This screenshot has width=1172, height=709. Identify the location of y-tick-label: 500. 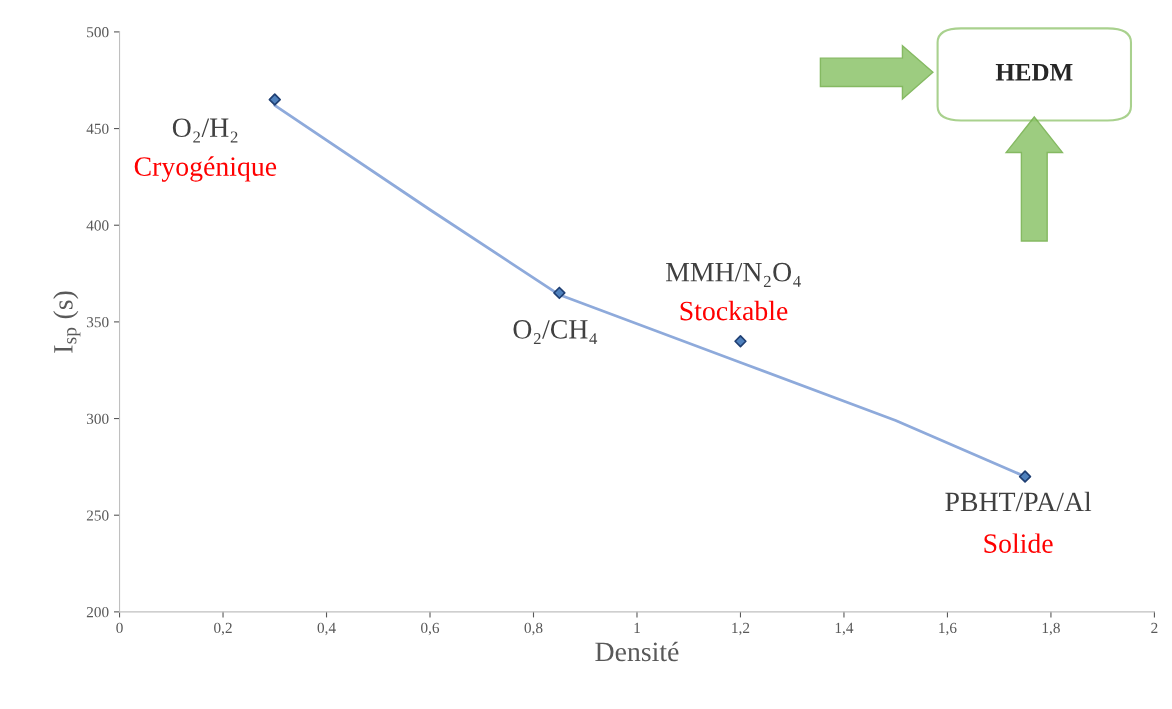
(98, 32).